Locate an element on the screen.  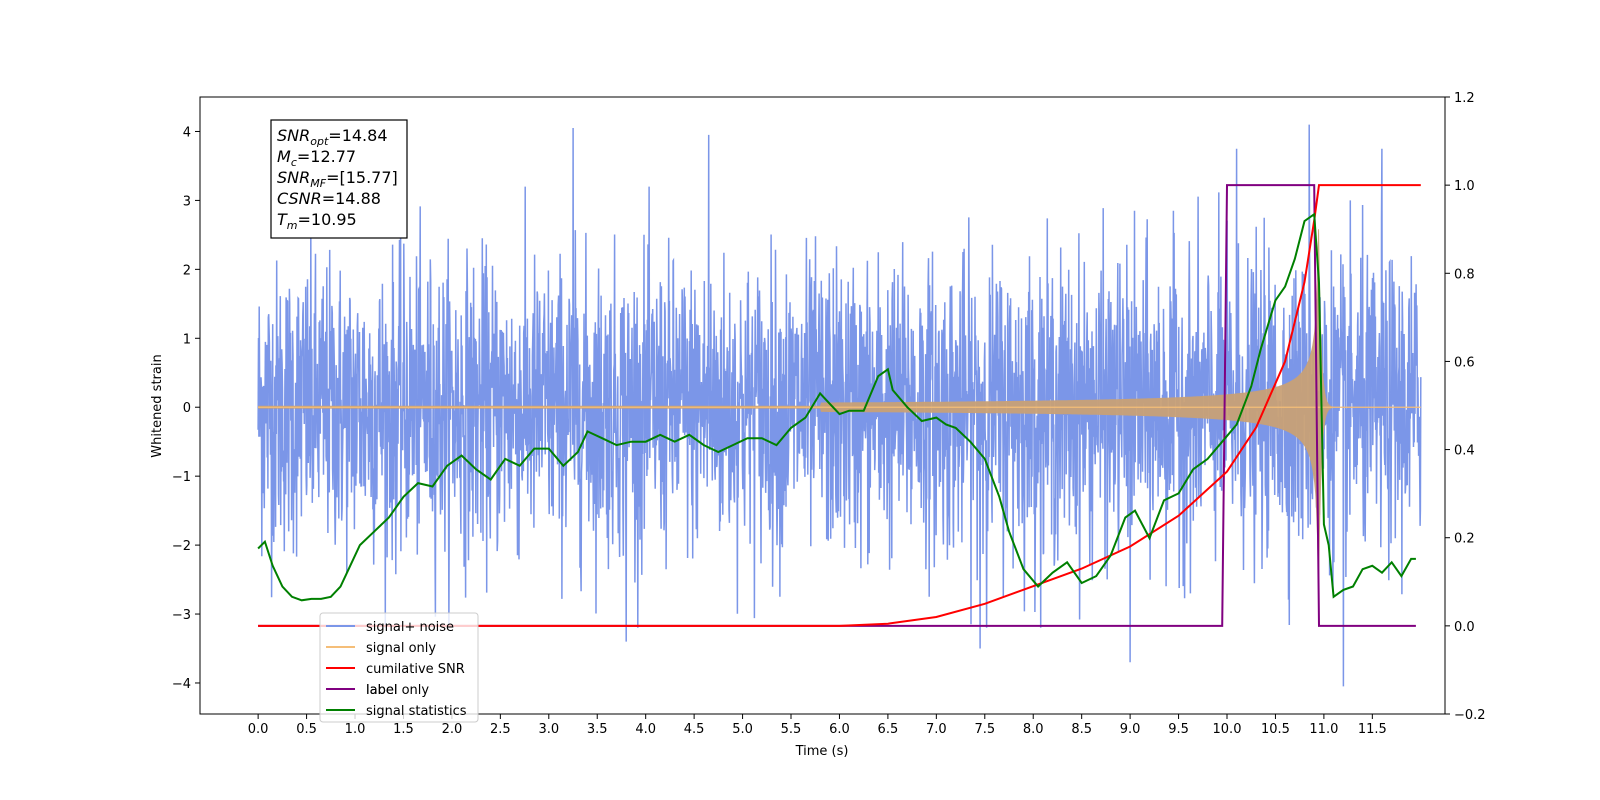
y-tick-label: 1 is located at coordinates (187, 339).